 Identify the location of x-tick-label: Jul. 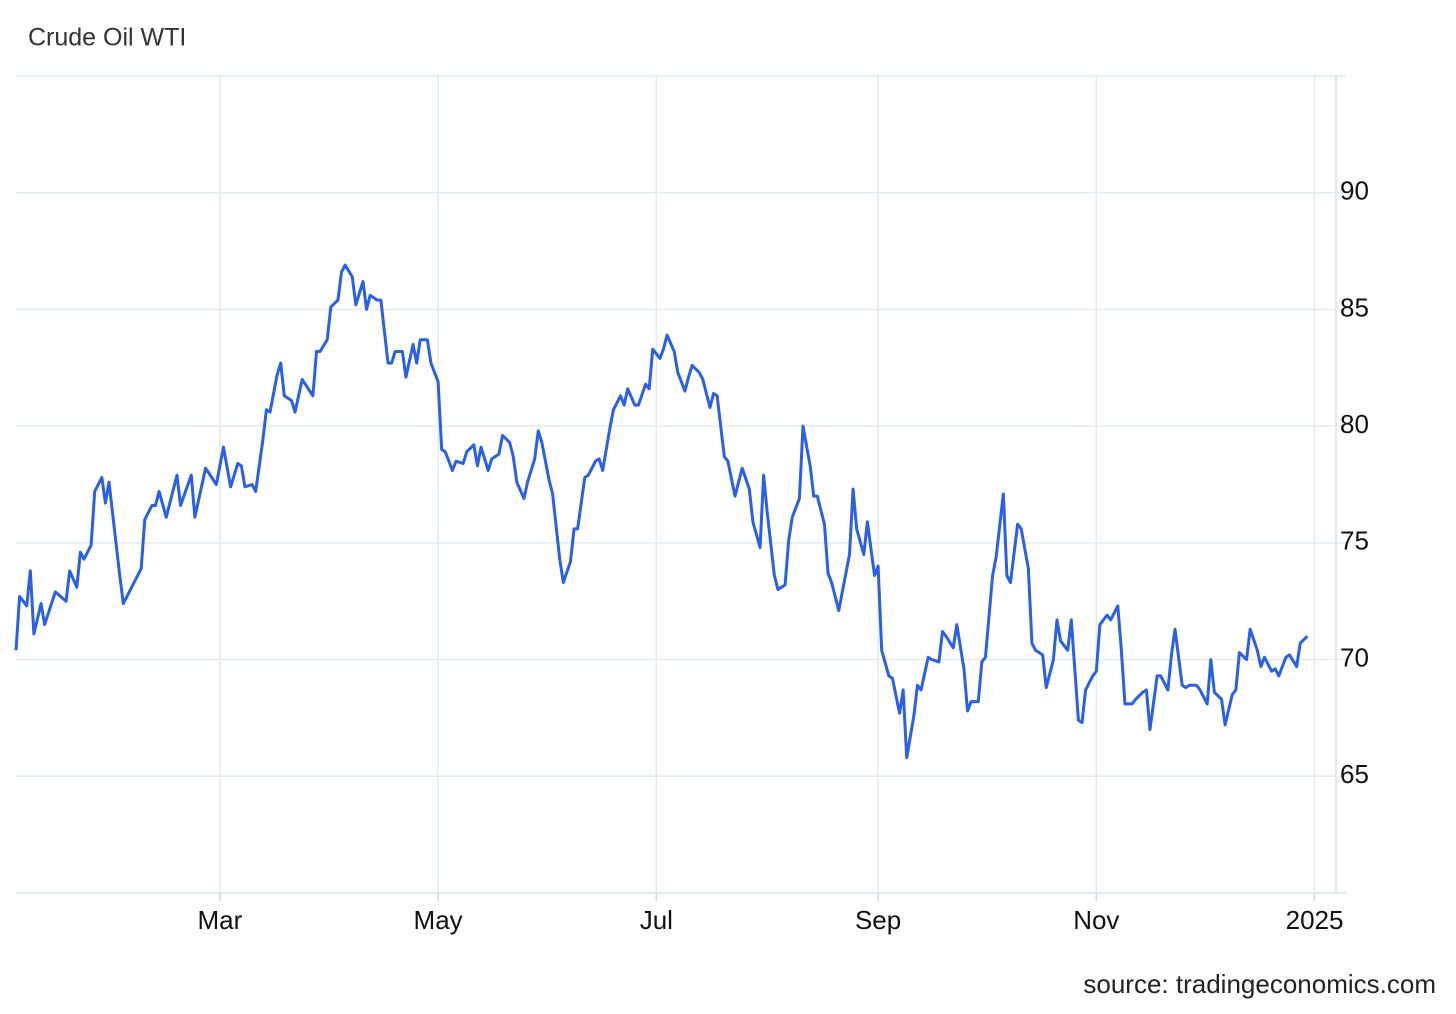
(656, 920).